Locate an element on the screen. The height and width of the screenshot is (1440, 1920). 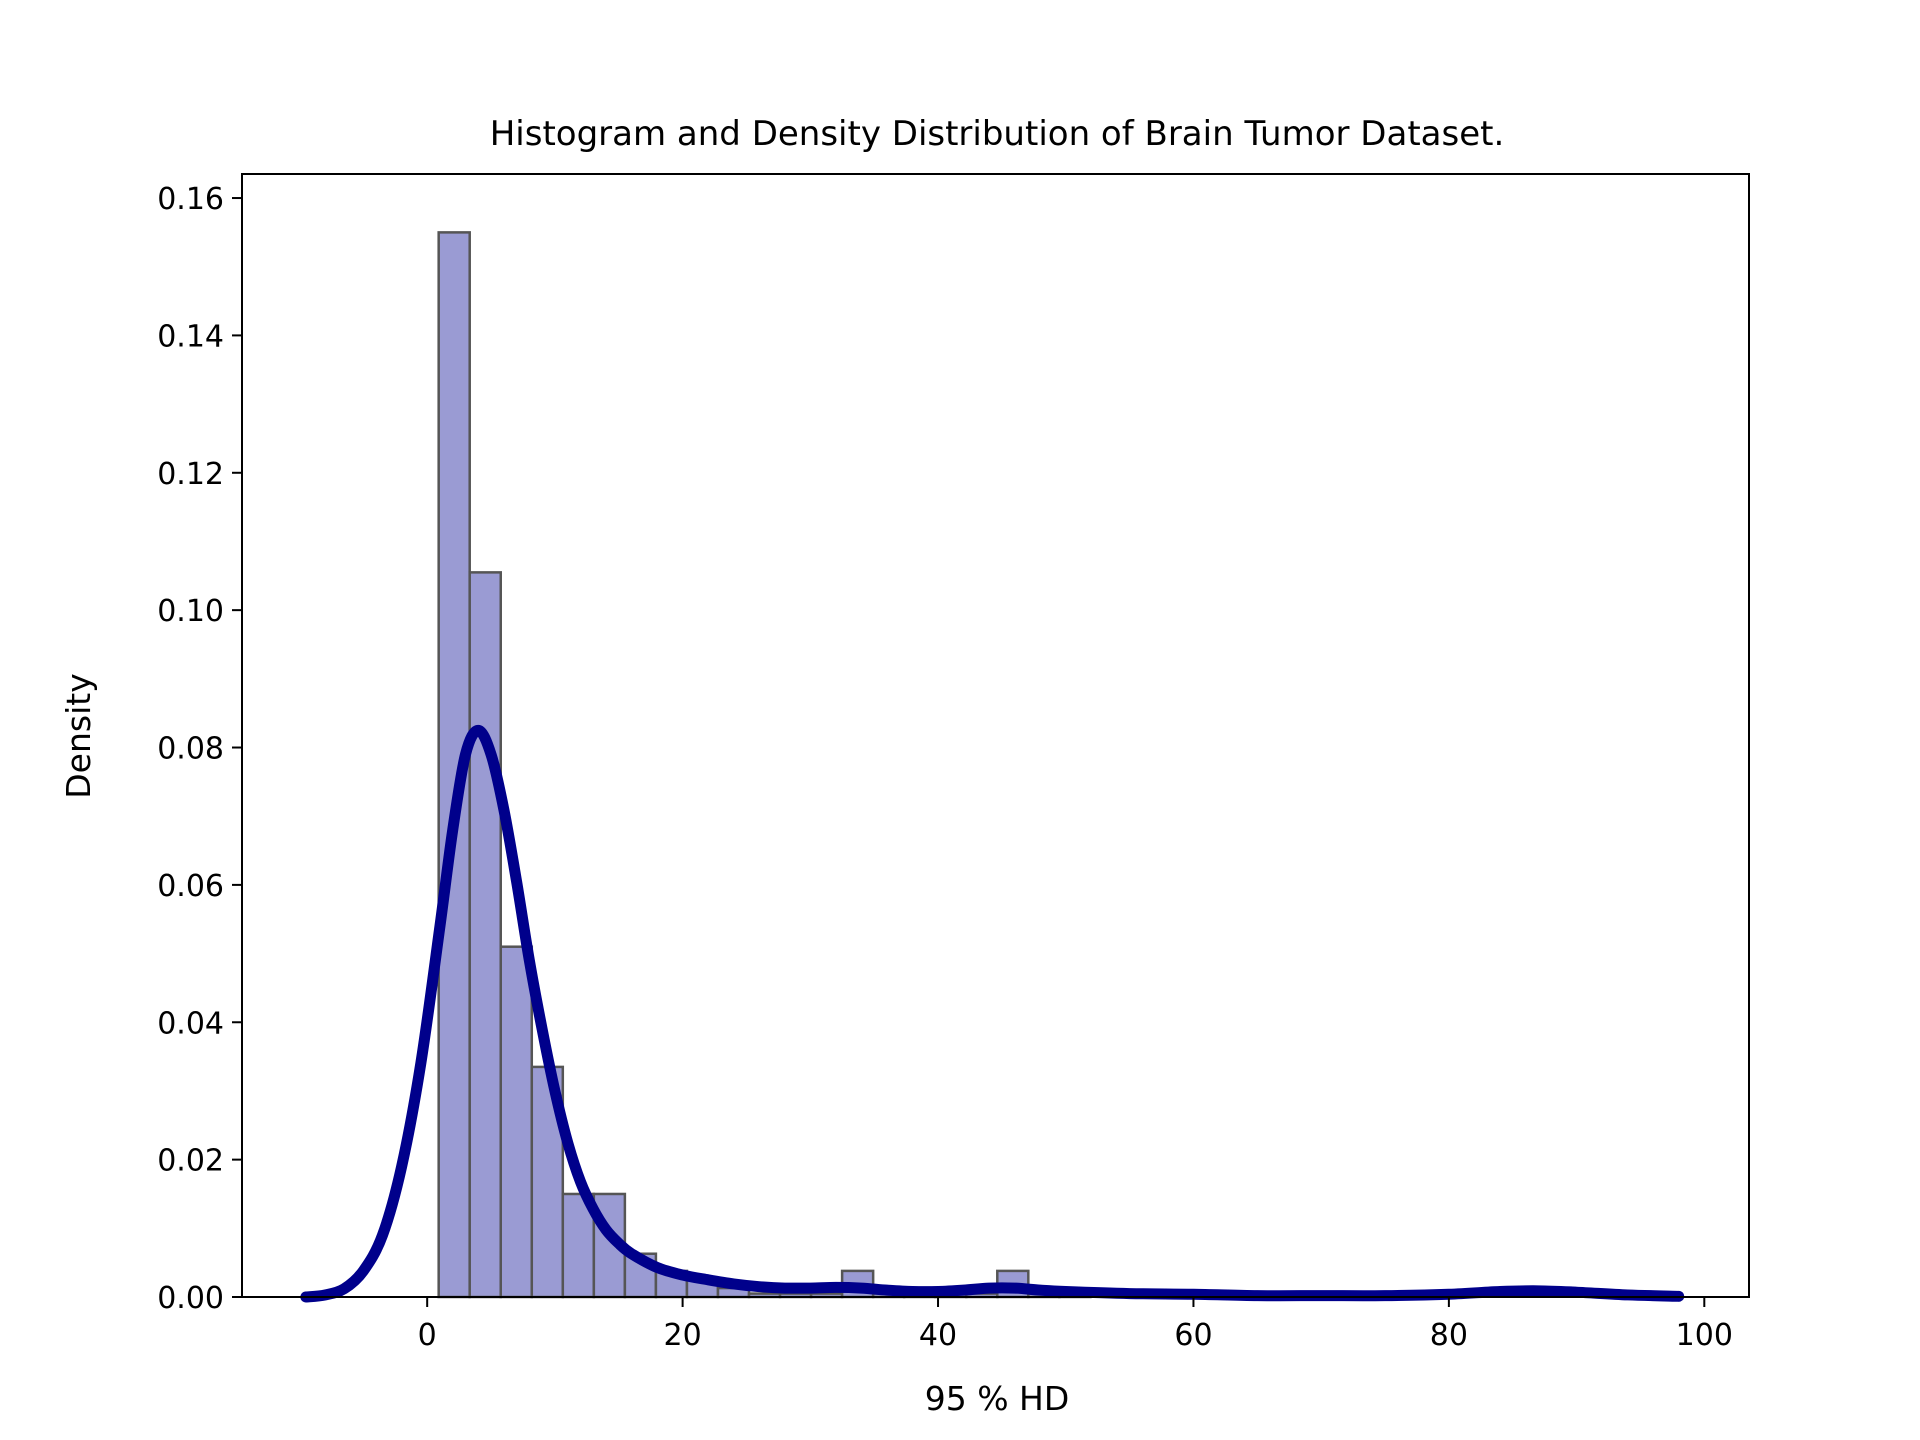
y-tick-label: 0.10 is located at coordinates (190, 611).